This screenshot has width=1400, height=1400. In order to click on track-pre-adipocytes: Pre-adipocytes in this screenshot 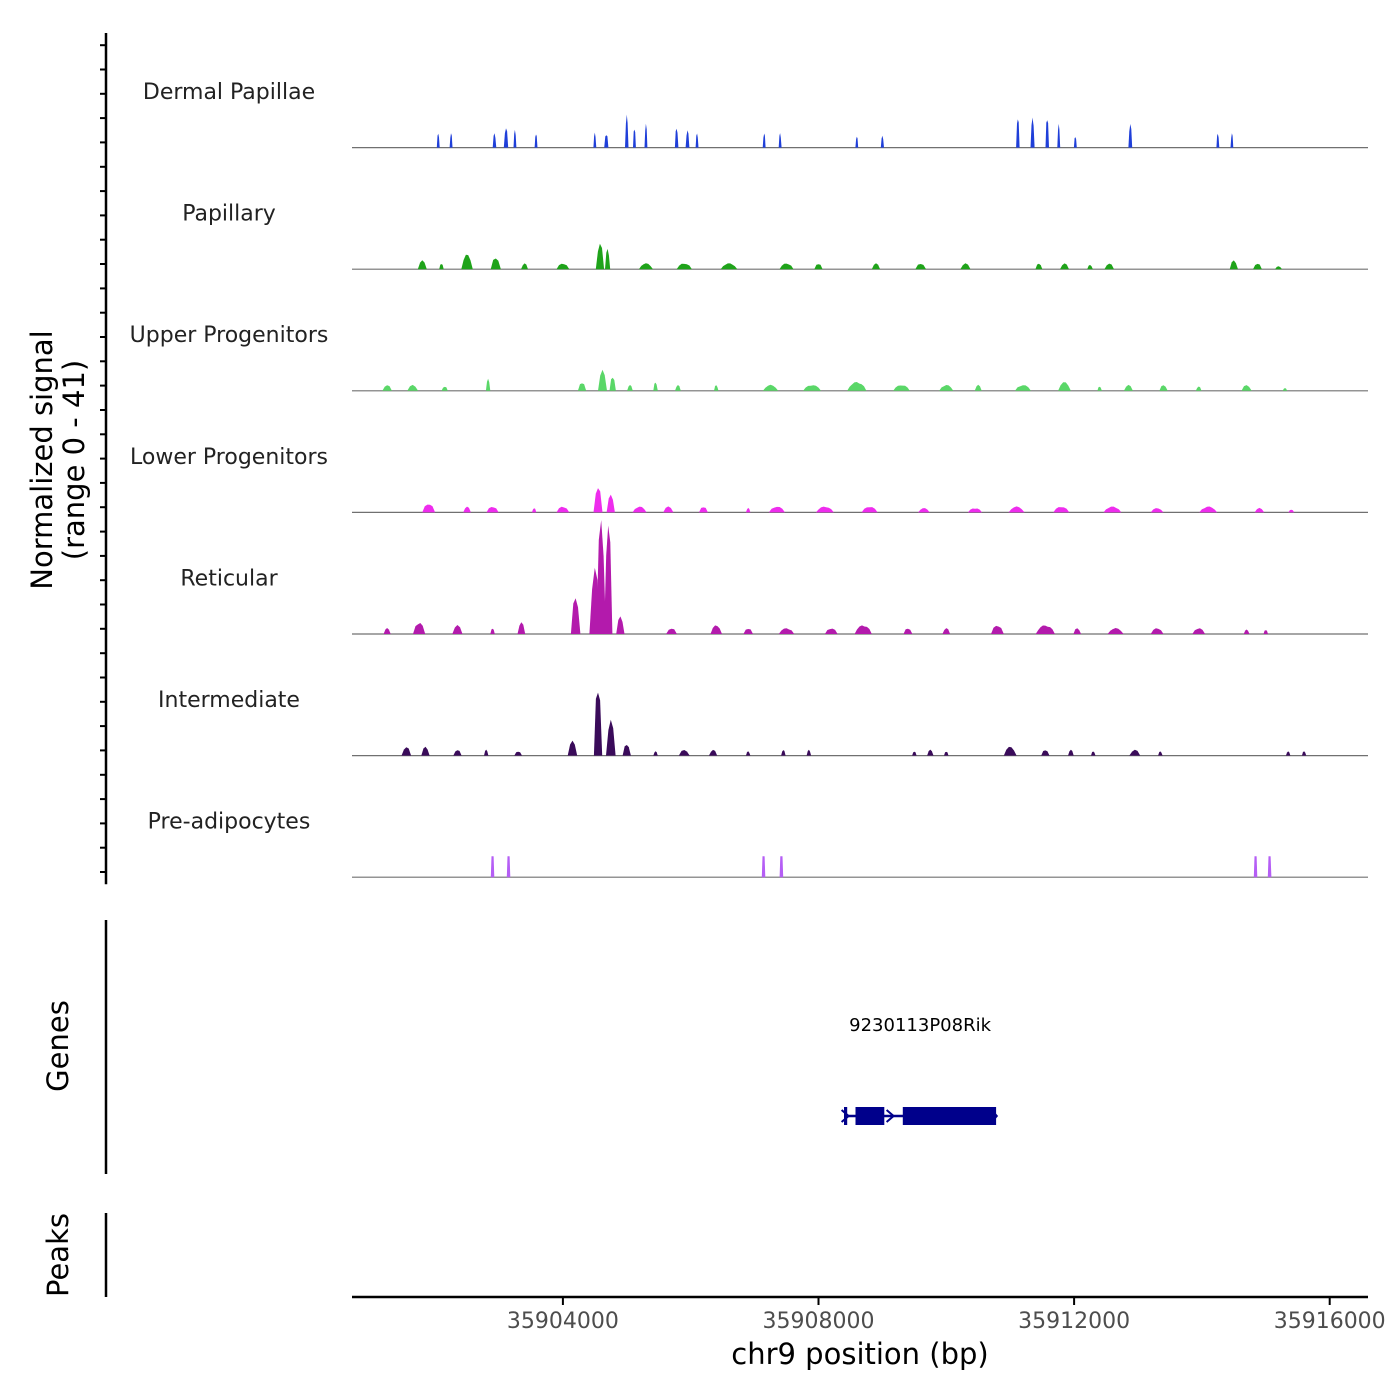, I will do `click(758, 844)`.